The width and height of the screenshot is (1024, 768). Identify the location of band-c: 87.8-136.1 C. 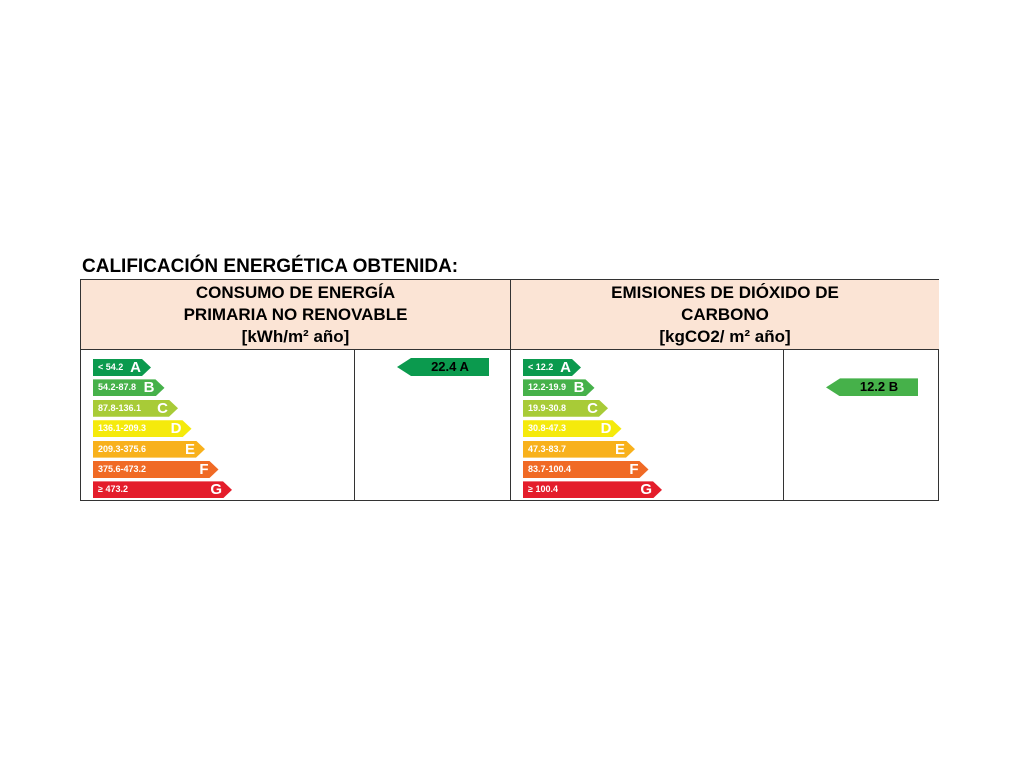
(135, 408).